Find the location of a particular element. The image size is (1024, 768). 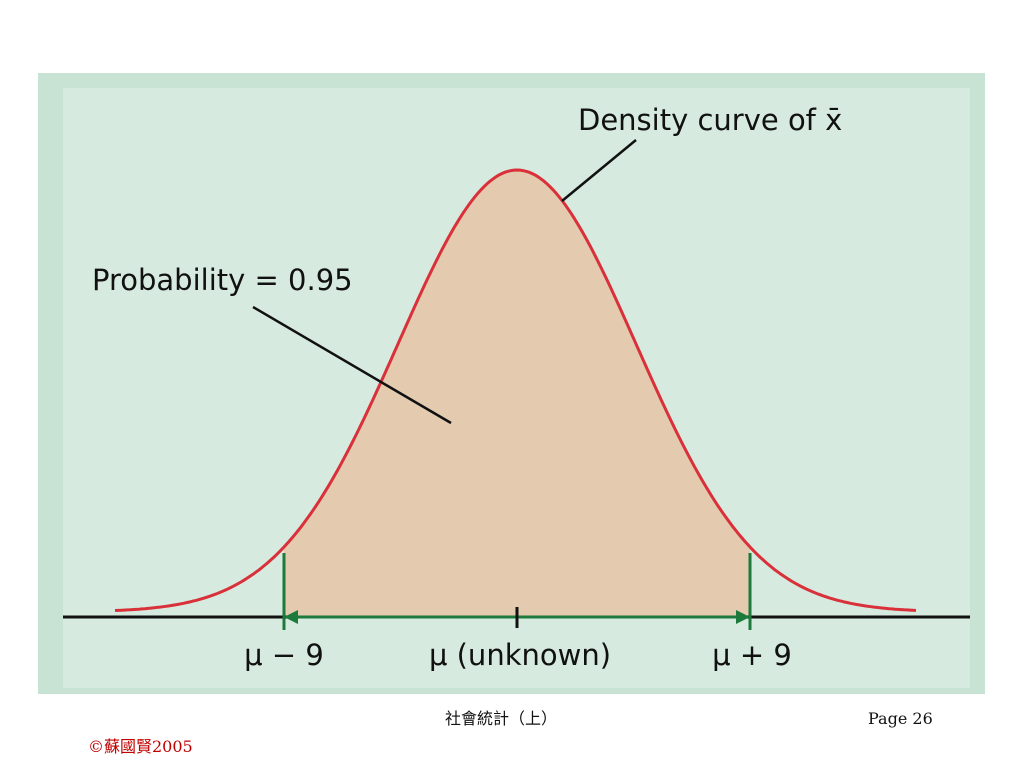

probability-label: Probability = 0.95 is located at coordinates (222, 280).